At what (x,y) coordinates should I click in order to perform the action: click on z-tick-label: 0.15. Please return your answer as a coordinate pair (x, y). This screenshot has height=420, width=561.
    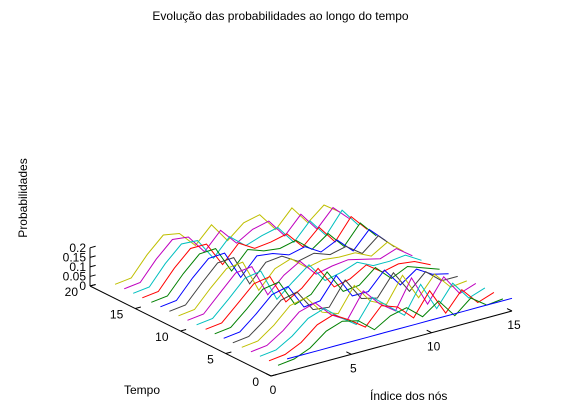
    Looking at the image, I should click on (75, 257).